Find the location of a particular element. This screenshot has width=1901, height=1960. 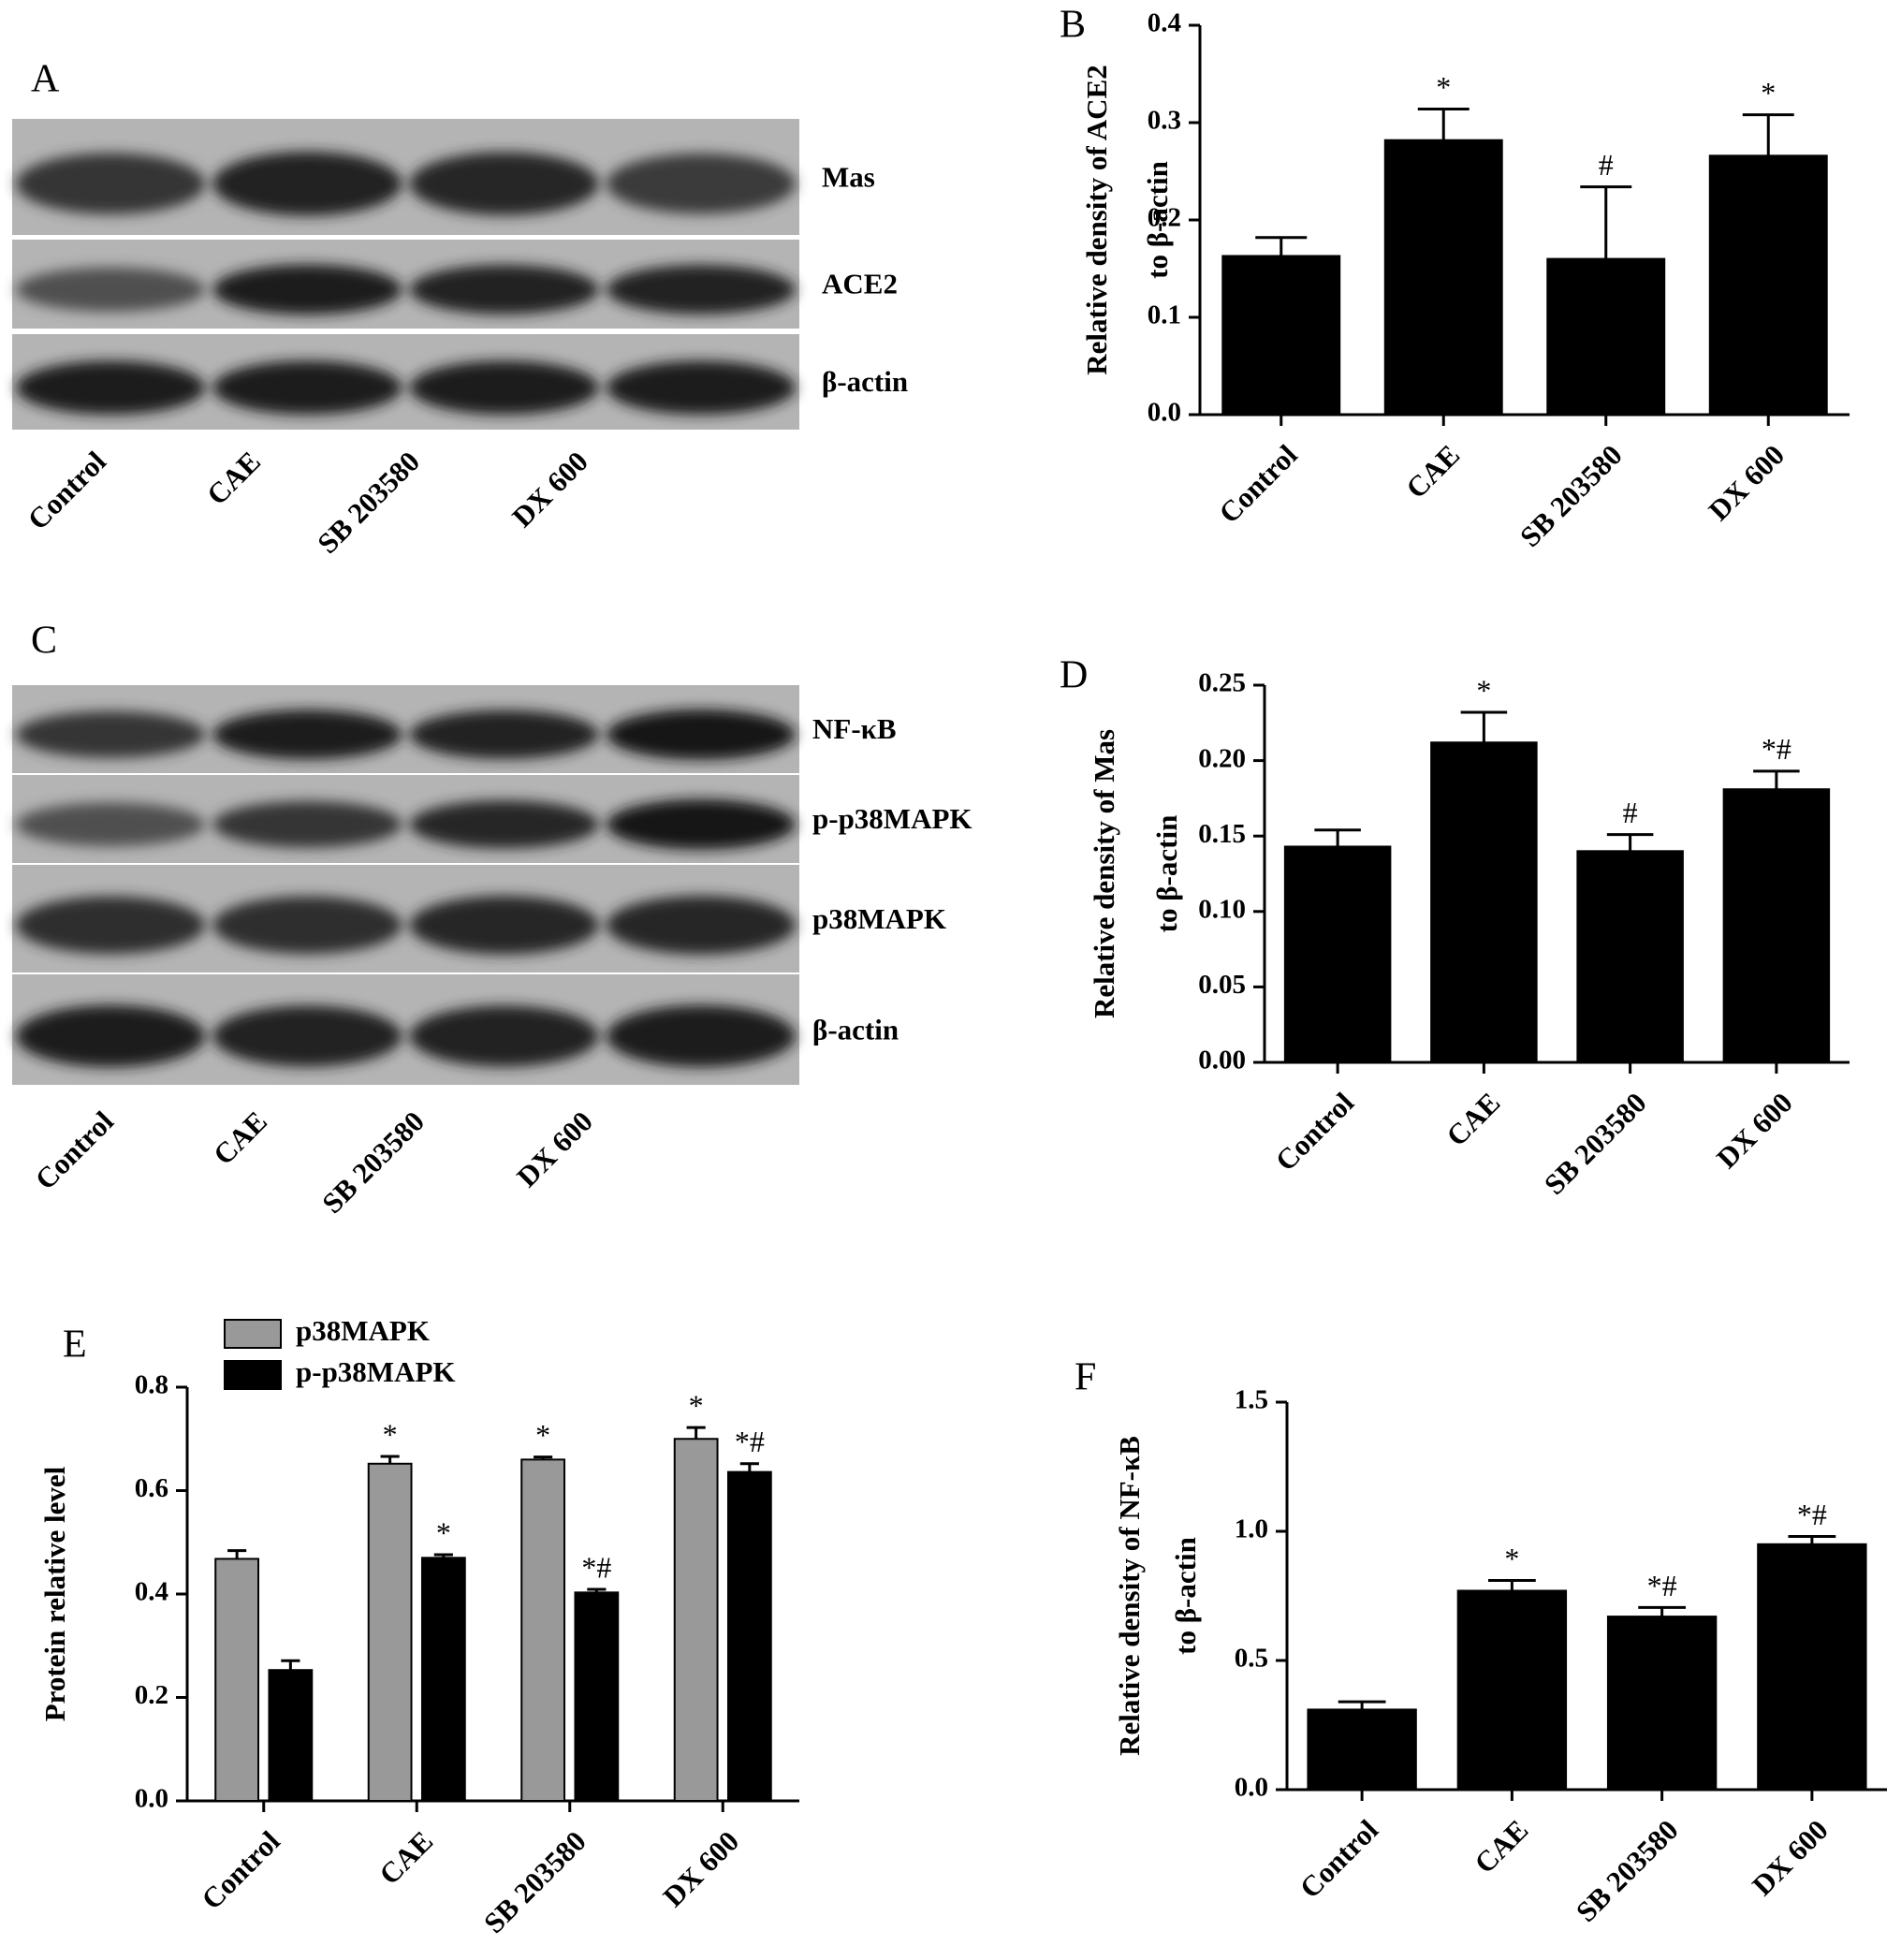

legend-swatch is located at coordinates (253, 1334).